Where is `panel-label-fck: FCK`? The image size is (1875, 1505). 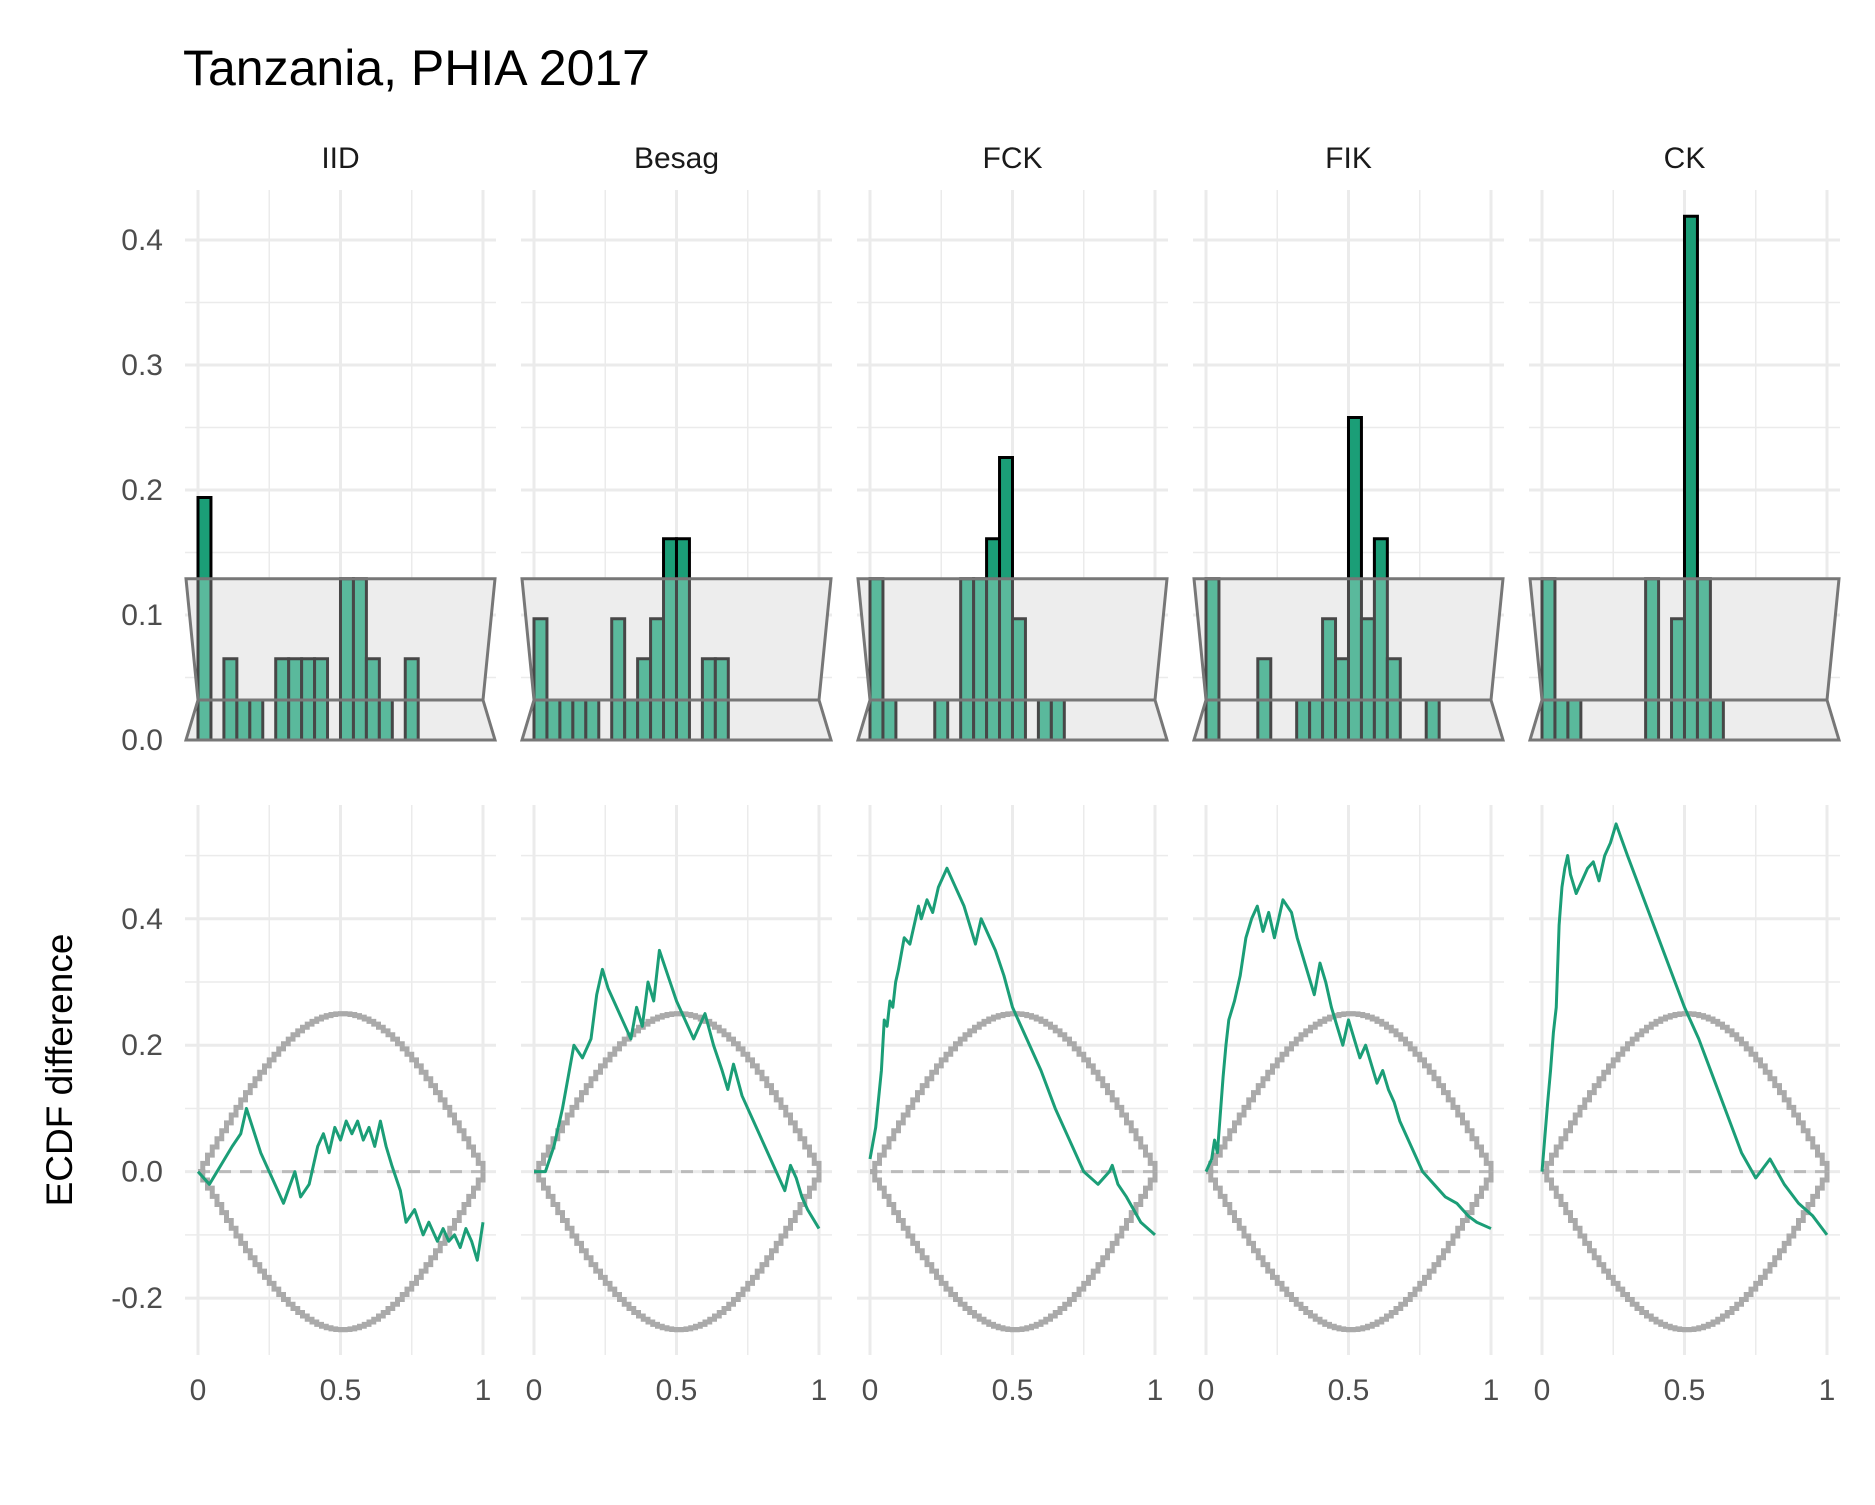
panel-label-fck: FCK is located at coordinates (1013, 158).